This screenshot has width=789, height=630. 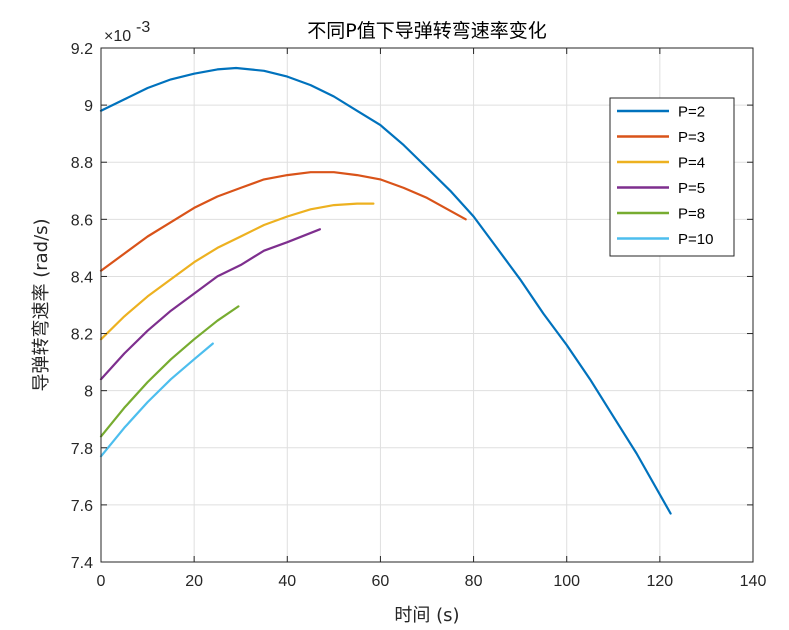 What do you see at coordinates (88, 106) in the screenshot?
I see `y-tick-label: 9` at bounding box center [88, 106].